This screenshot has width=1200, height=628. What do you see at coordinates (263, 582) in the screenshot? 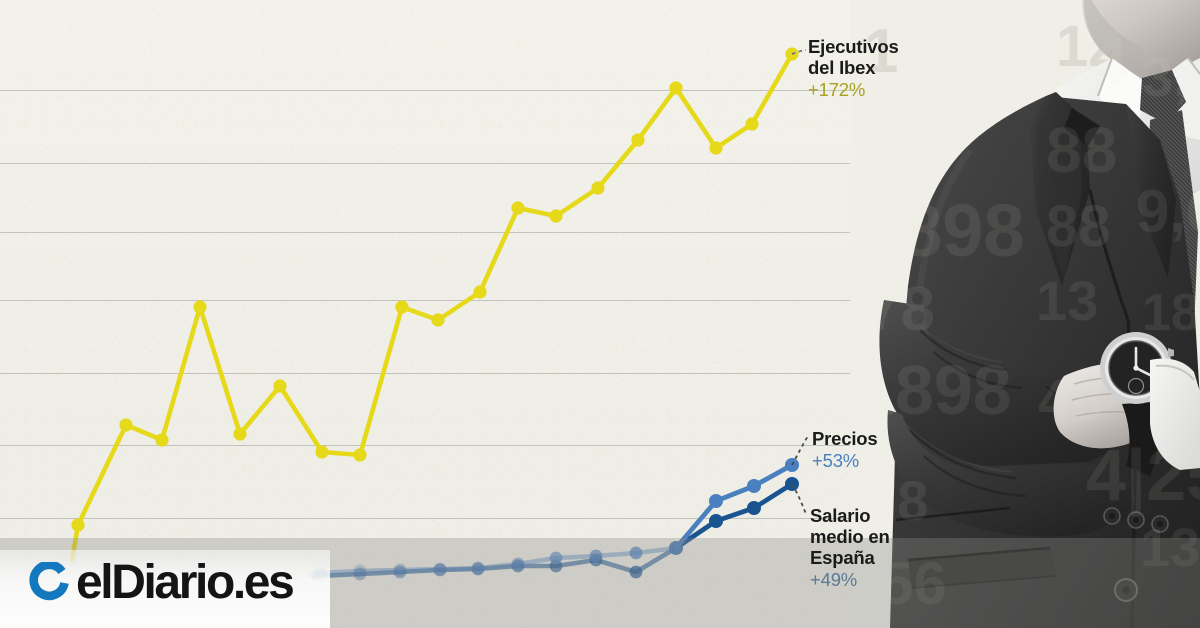
I see `logo-word-domain: .es` at bounding box center [263, 582].